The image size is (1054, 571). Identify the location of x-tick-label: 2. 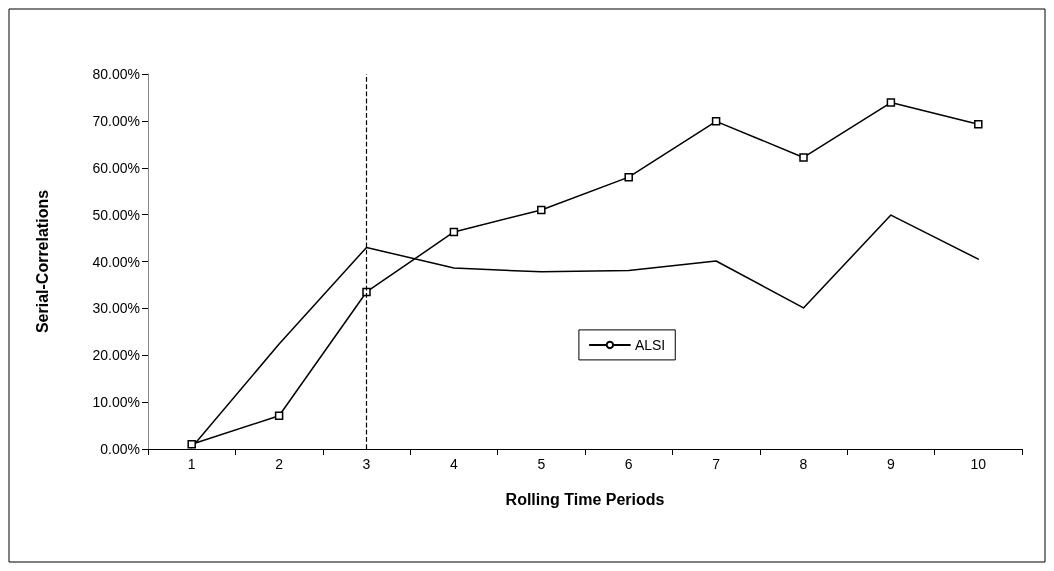
(279, 464).